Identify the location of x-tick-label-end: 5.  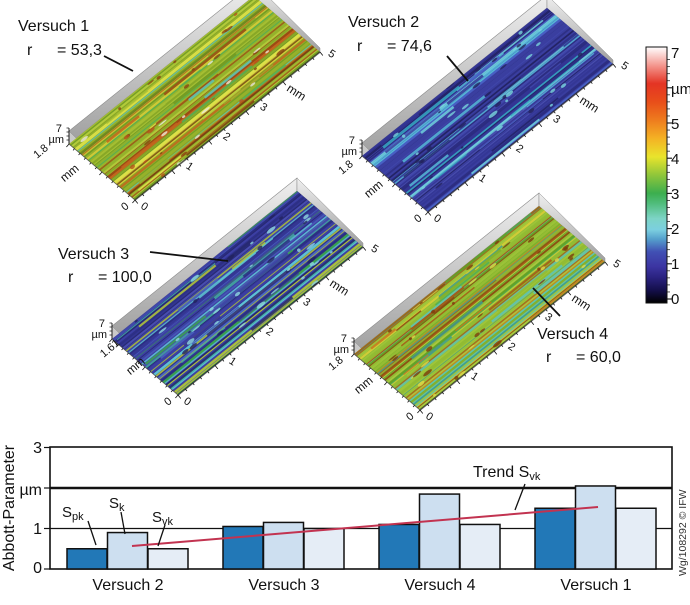
(625, 66).